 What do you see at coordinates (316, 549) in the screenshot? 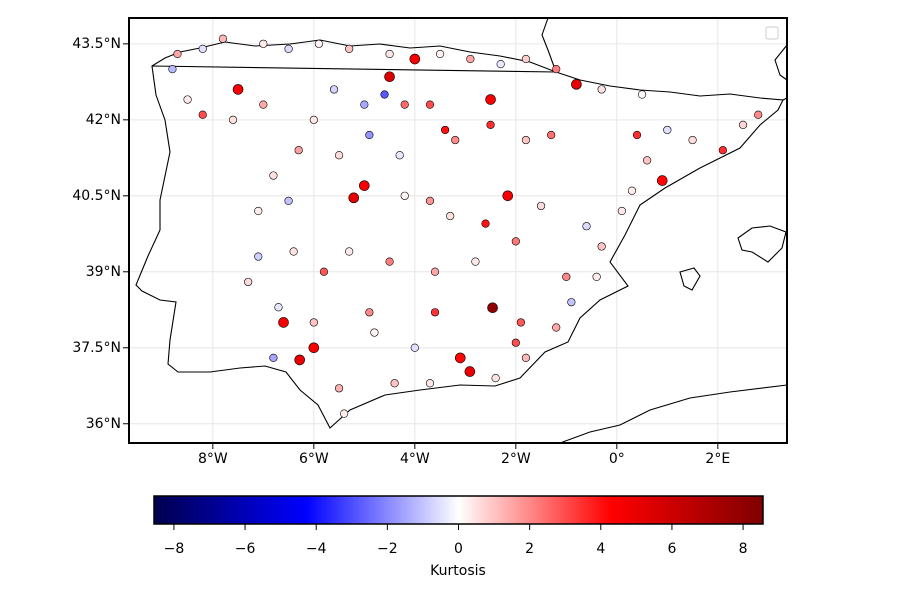
I see `colorbar-tick-label: −4` at bounding box center [316, 549].